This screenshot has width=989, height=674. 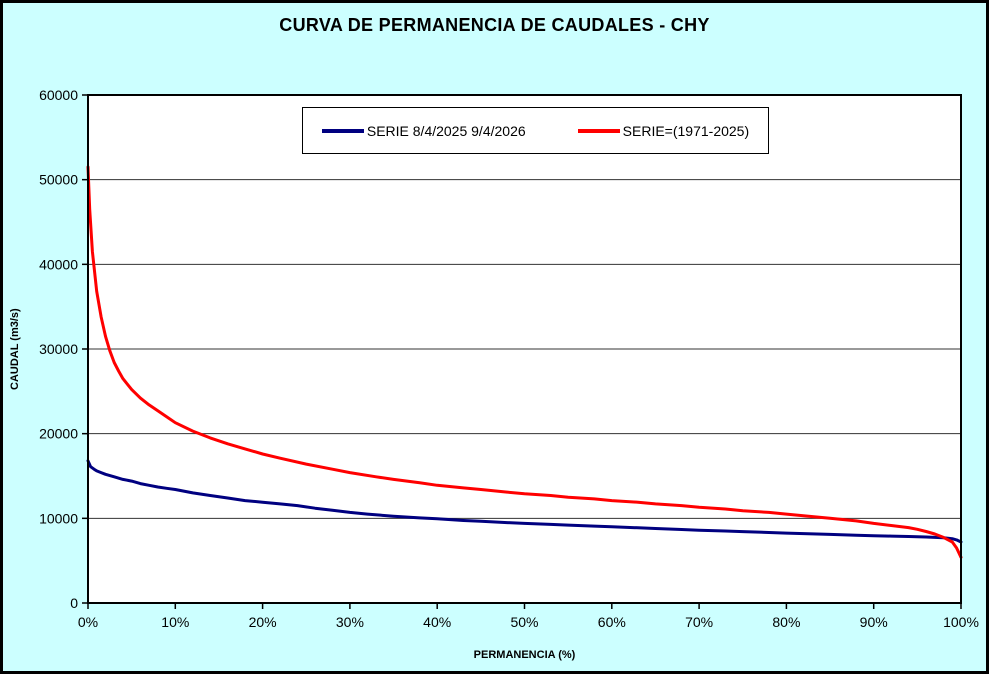 What do you see at coordinates (437, 622) in the screenshot?
I see `svg-text: 40%` at bounding box center [437, 622].